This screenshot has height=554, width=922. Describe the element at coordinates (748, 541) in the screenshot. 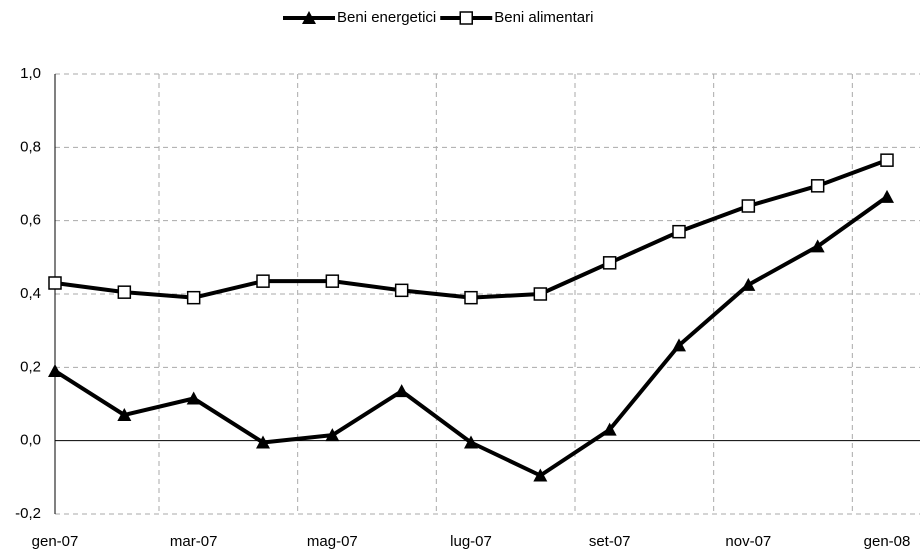

I see `x-tick-label: nov-07` at that location.